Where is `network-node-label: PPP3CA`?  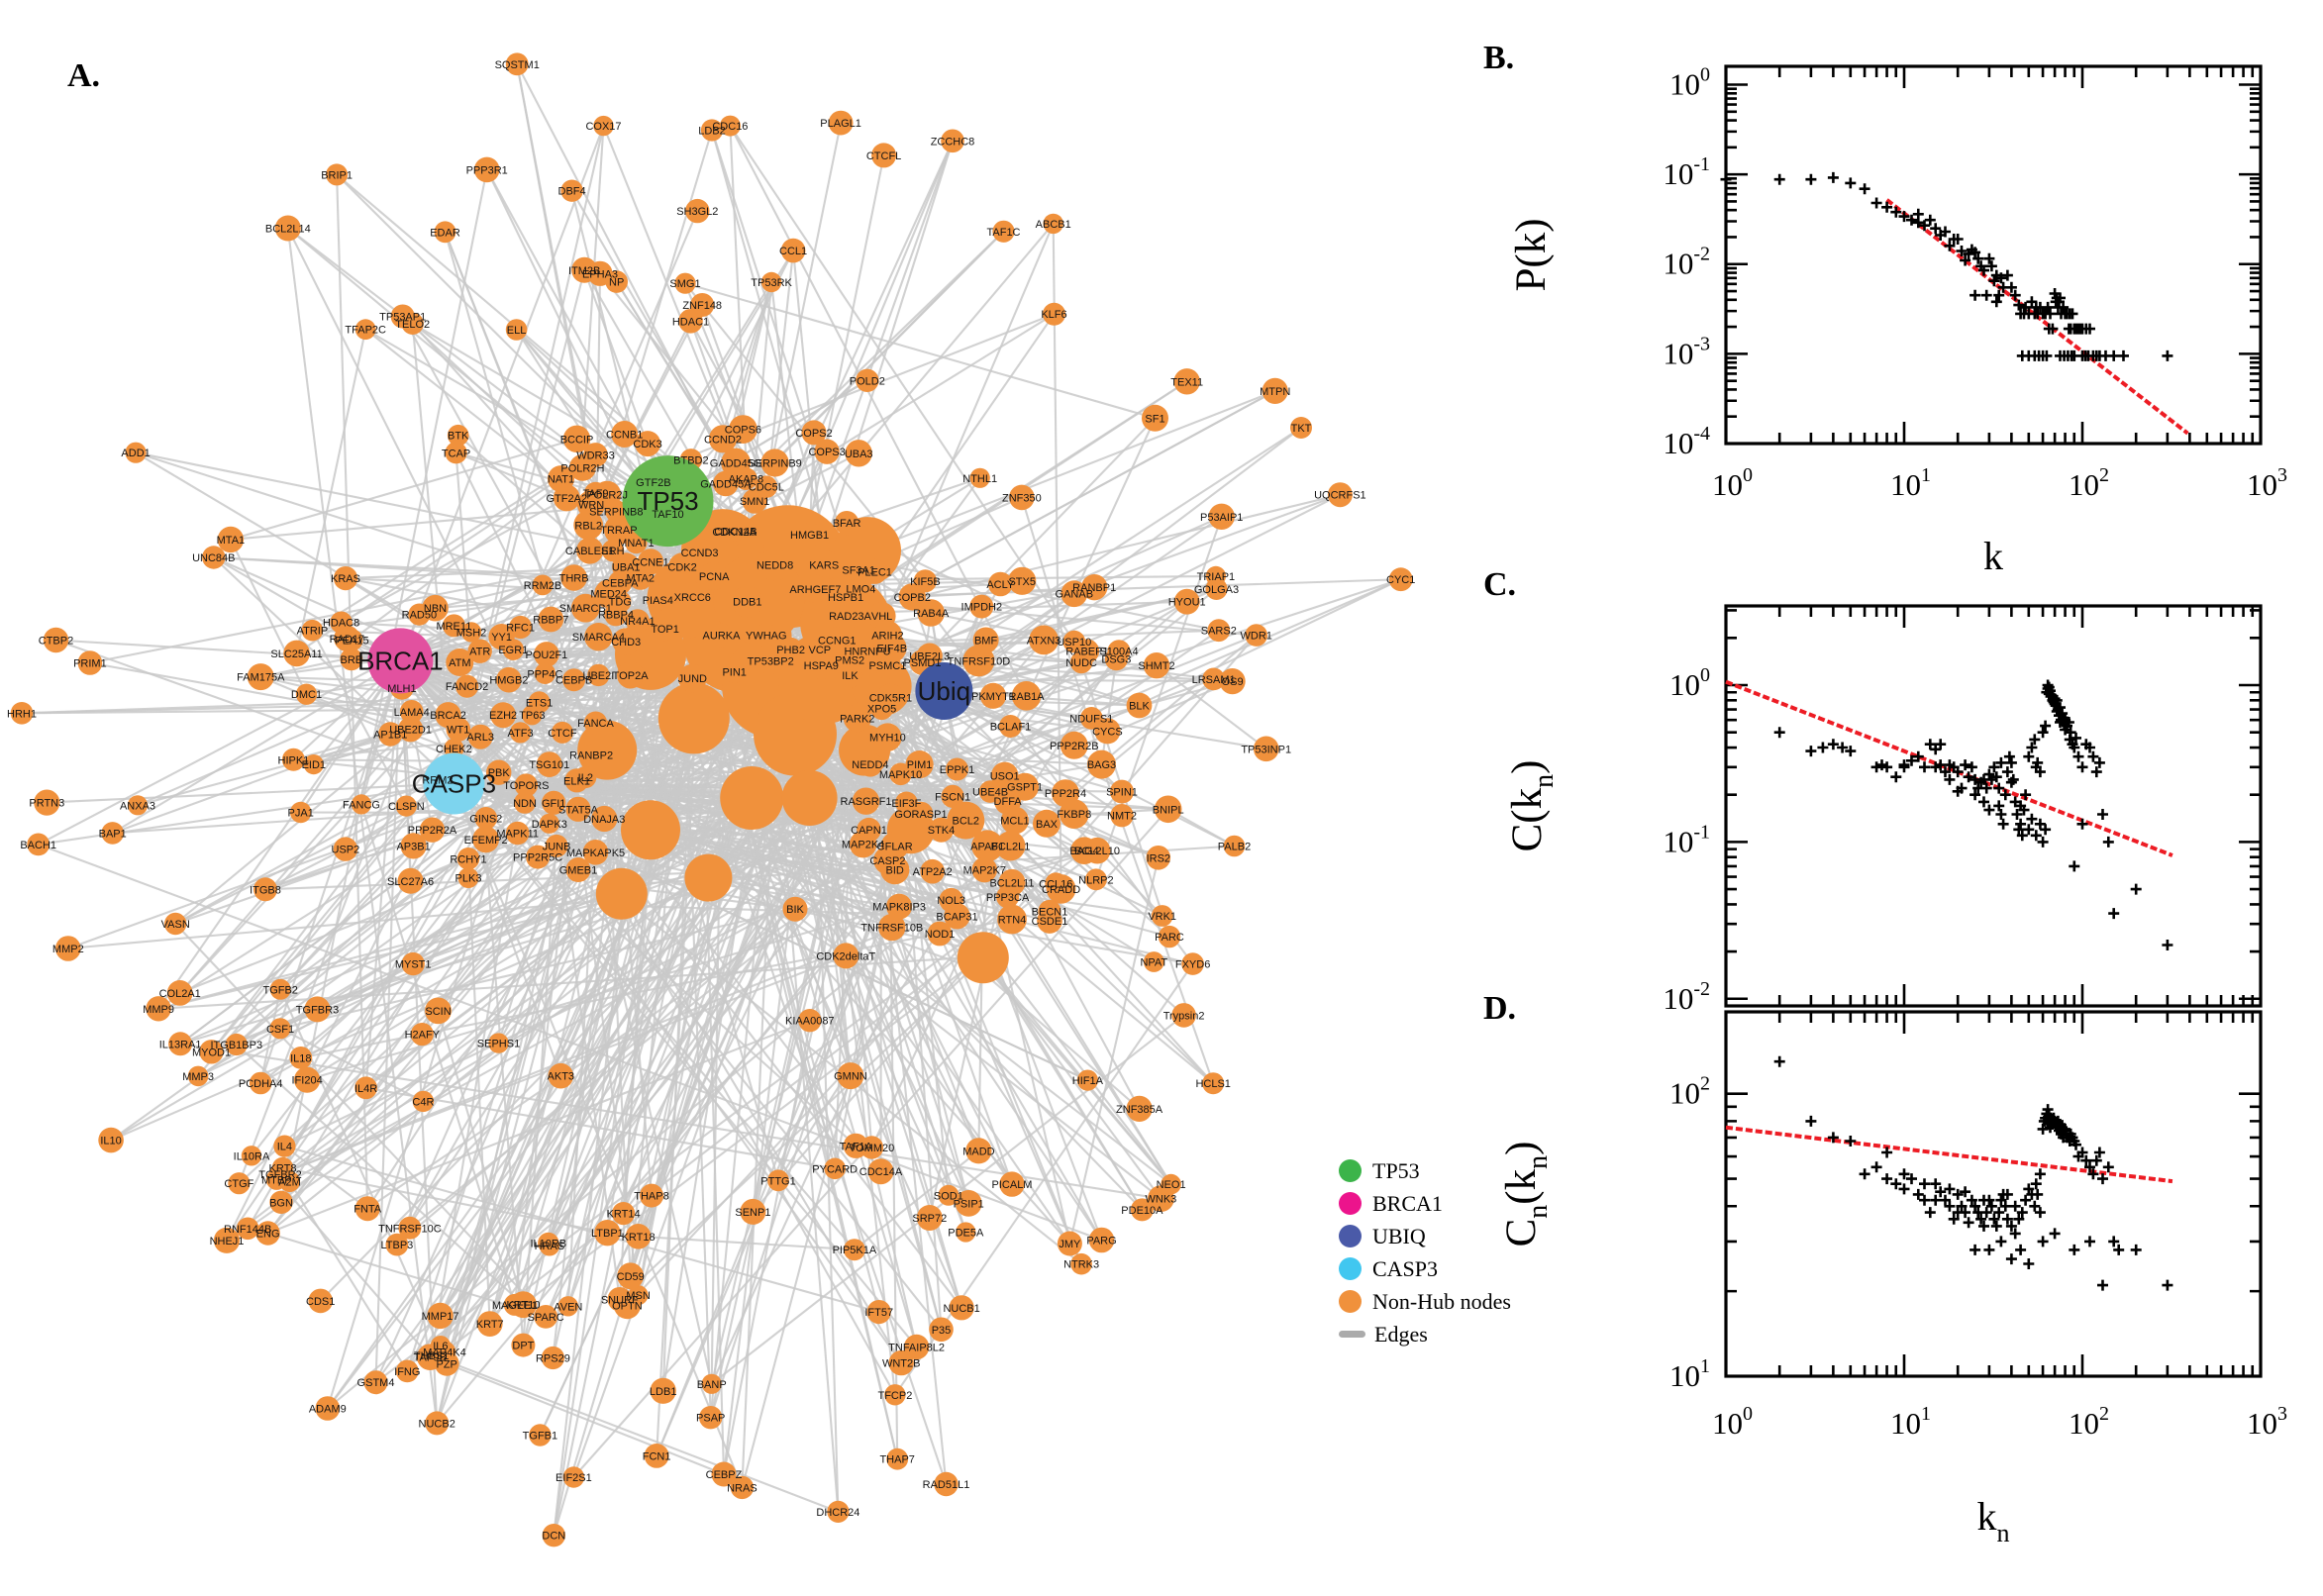 network-node-label: PPP3CA is located at coordinates (1008, 898).